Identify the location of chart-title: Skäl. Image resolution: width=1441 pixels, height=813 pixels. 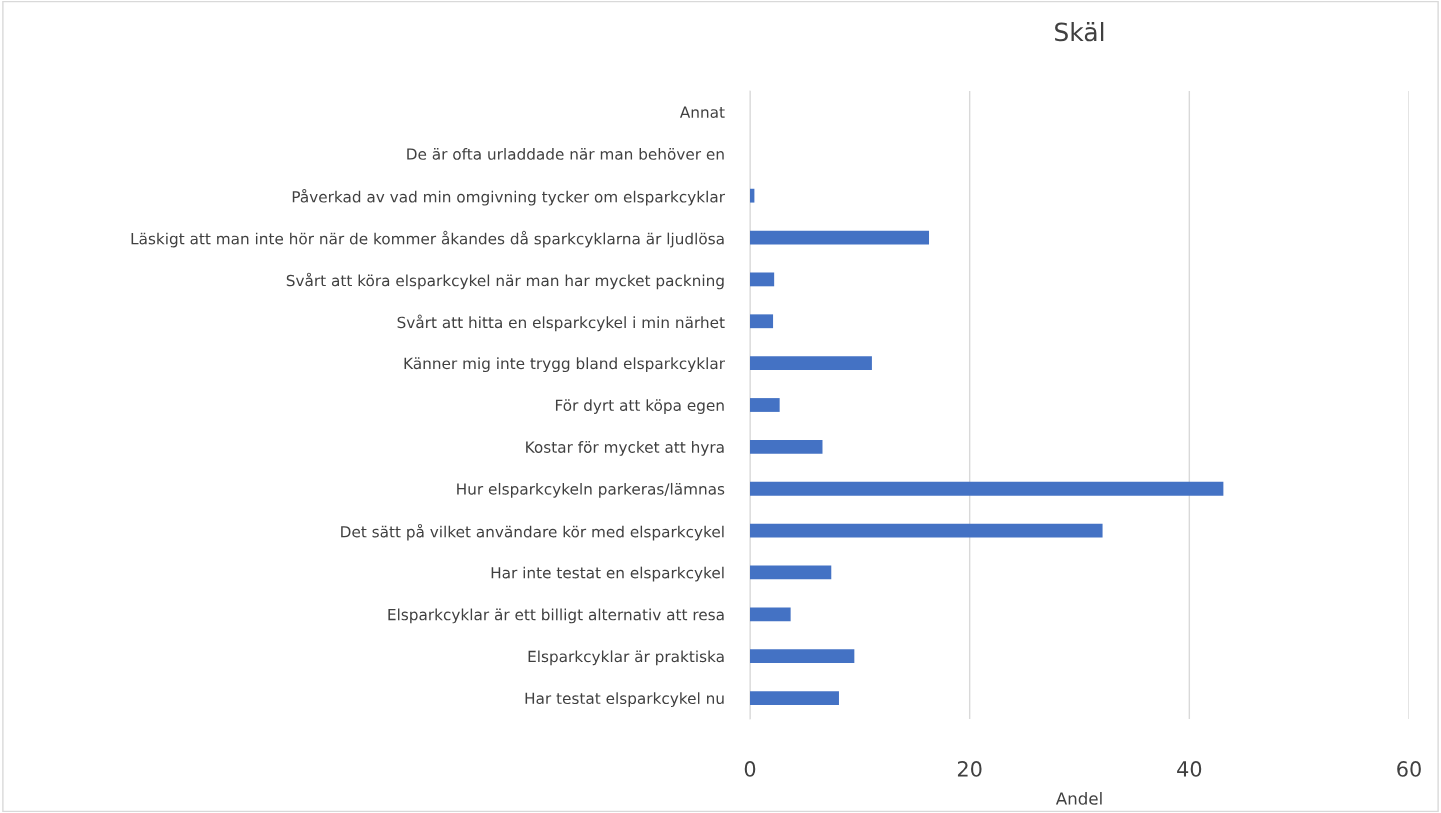
(1079, 32).